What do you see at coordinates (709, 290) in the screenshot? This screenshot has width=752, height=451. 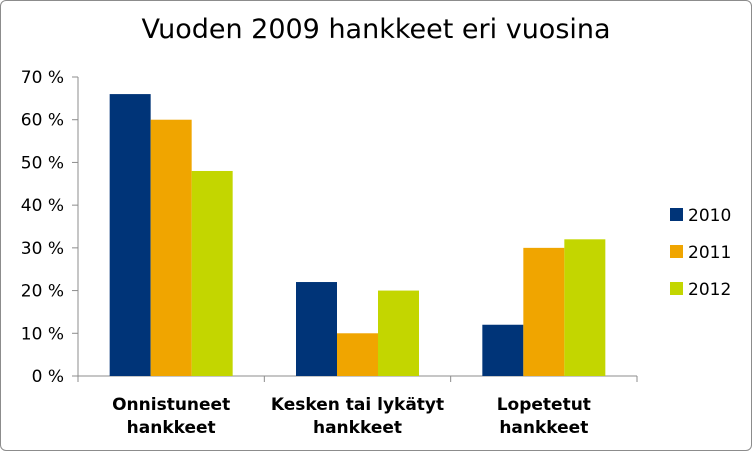 I see `legend-label: 2012` at bounding box center [709, 290].